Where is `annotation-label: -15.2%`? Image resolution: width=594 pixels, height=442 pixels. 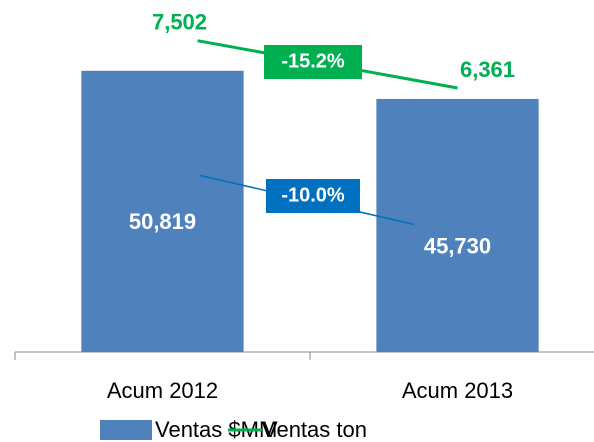
annotation-label: -15.2% is located at coordinates (313, 61).